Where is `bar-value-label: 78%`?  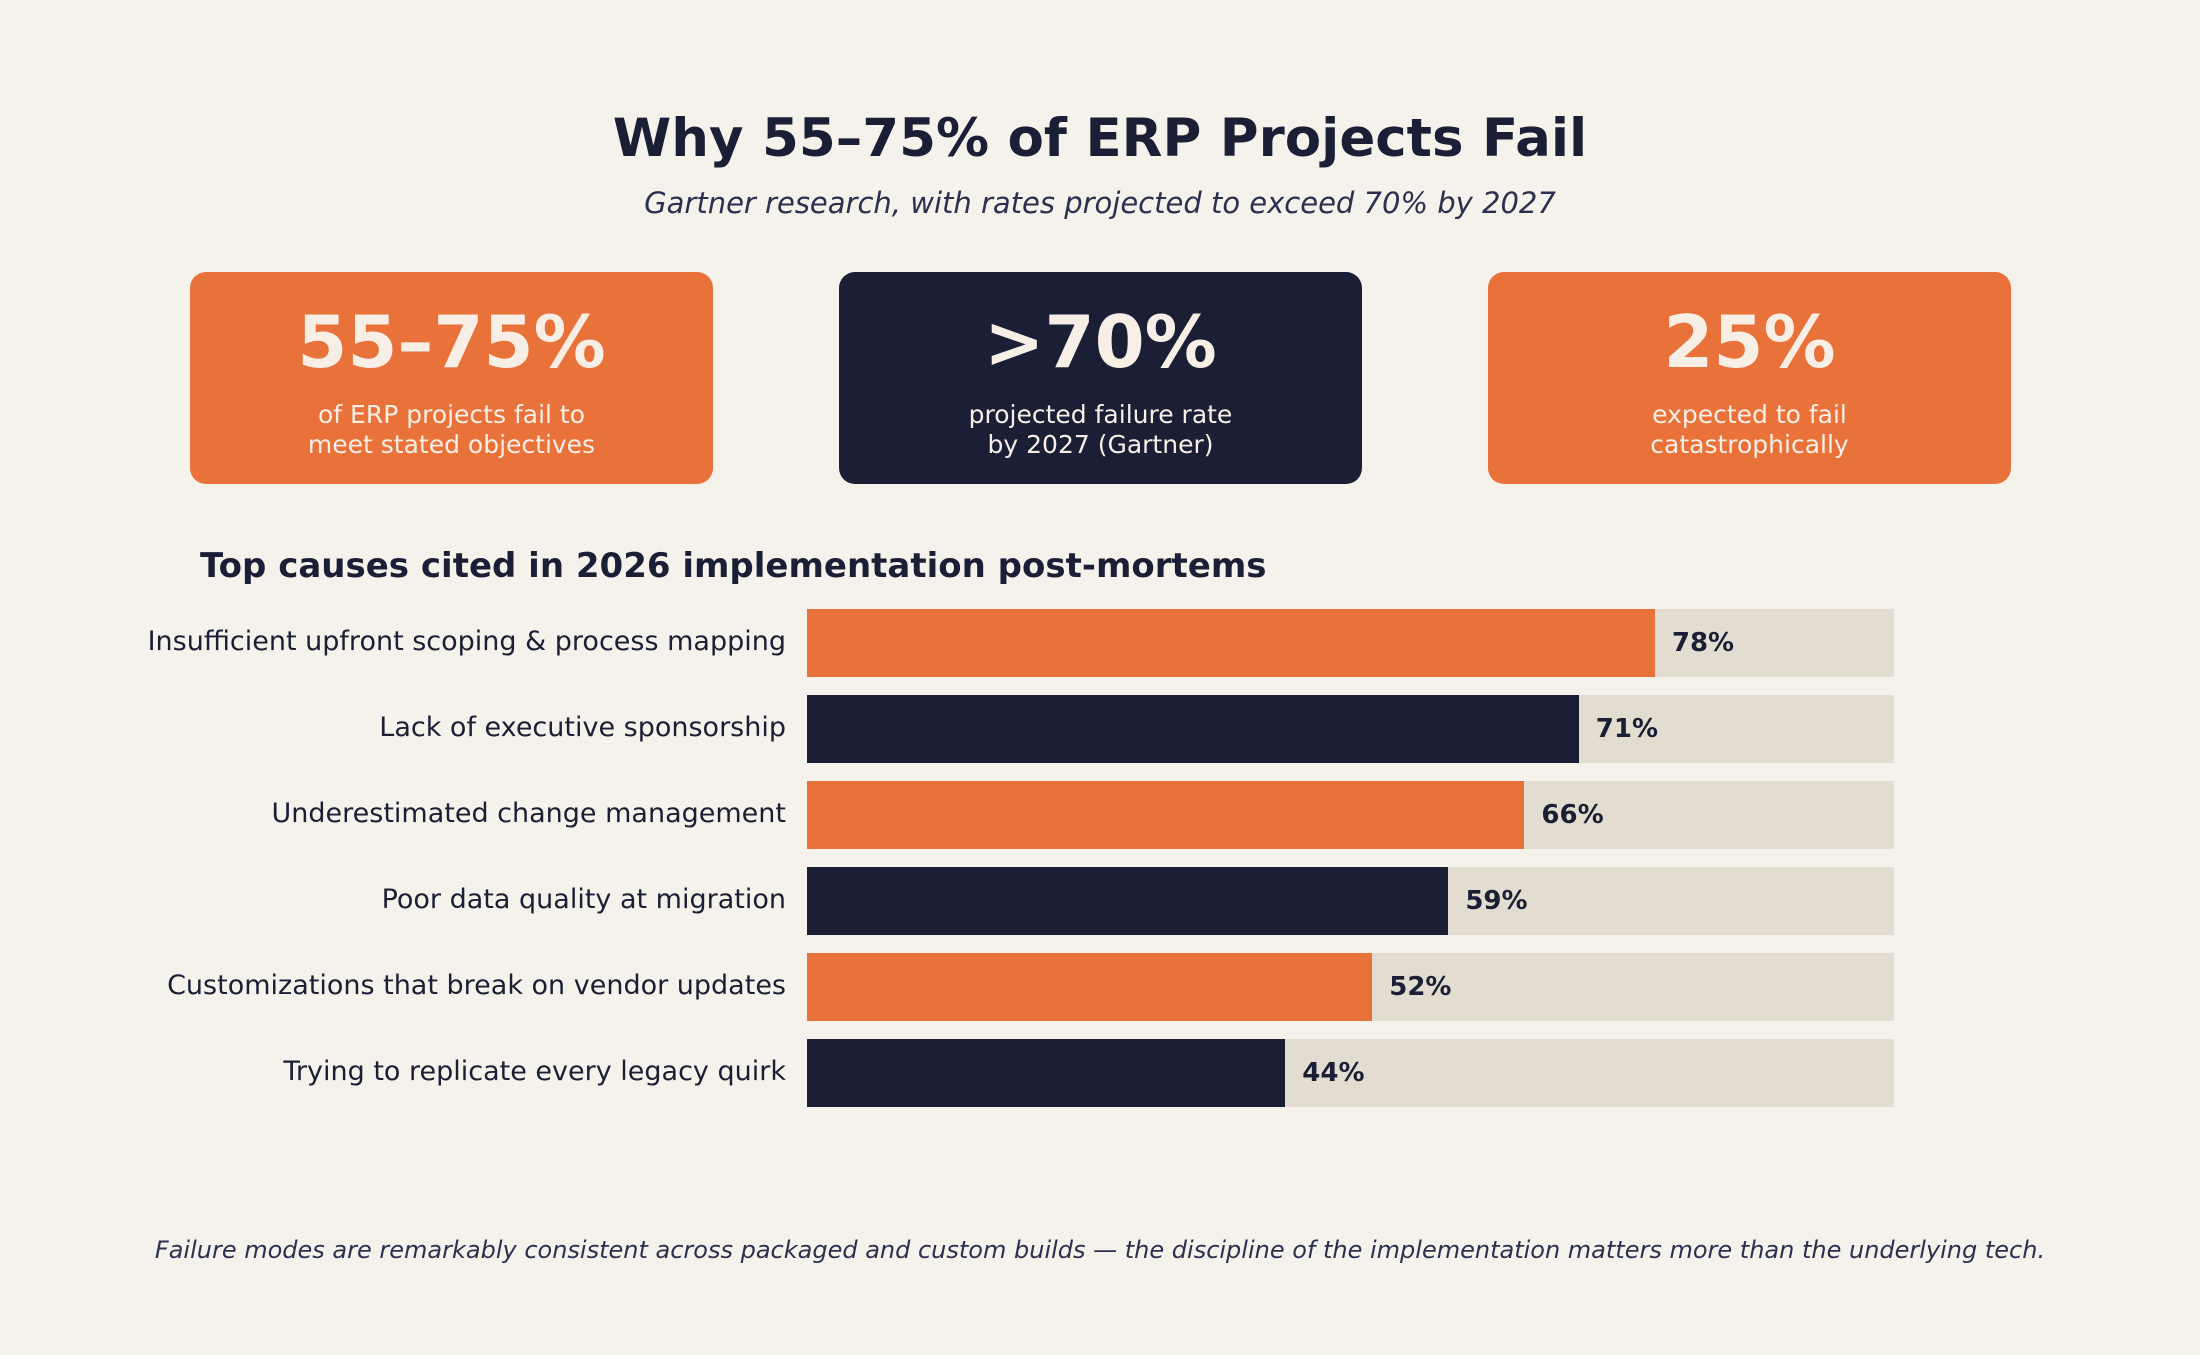 bar-value-label: 78% is located at coordinates (1703, 643).